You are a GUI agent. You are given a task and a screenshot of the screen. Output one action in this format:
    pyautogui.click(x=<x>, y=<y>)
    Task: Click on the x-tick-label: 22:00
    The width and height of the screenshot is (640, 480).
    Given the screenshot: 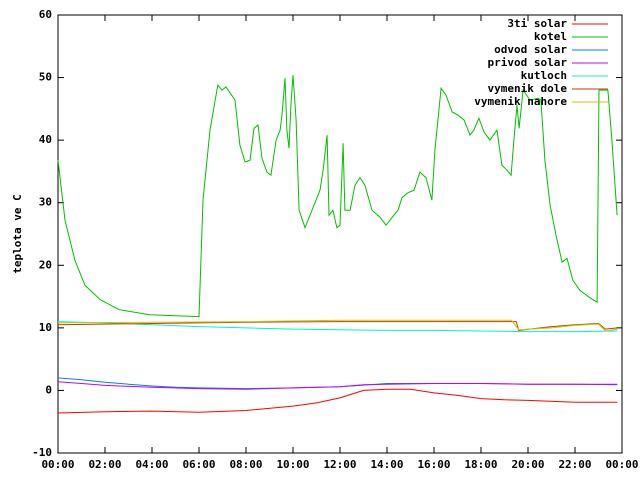 What is the action you would take?
    pyautogui.click(x=574, y=464)
    